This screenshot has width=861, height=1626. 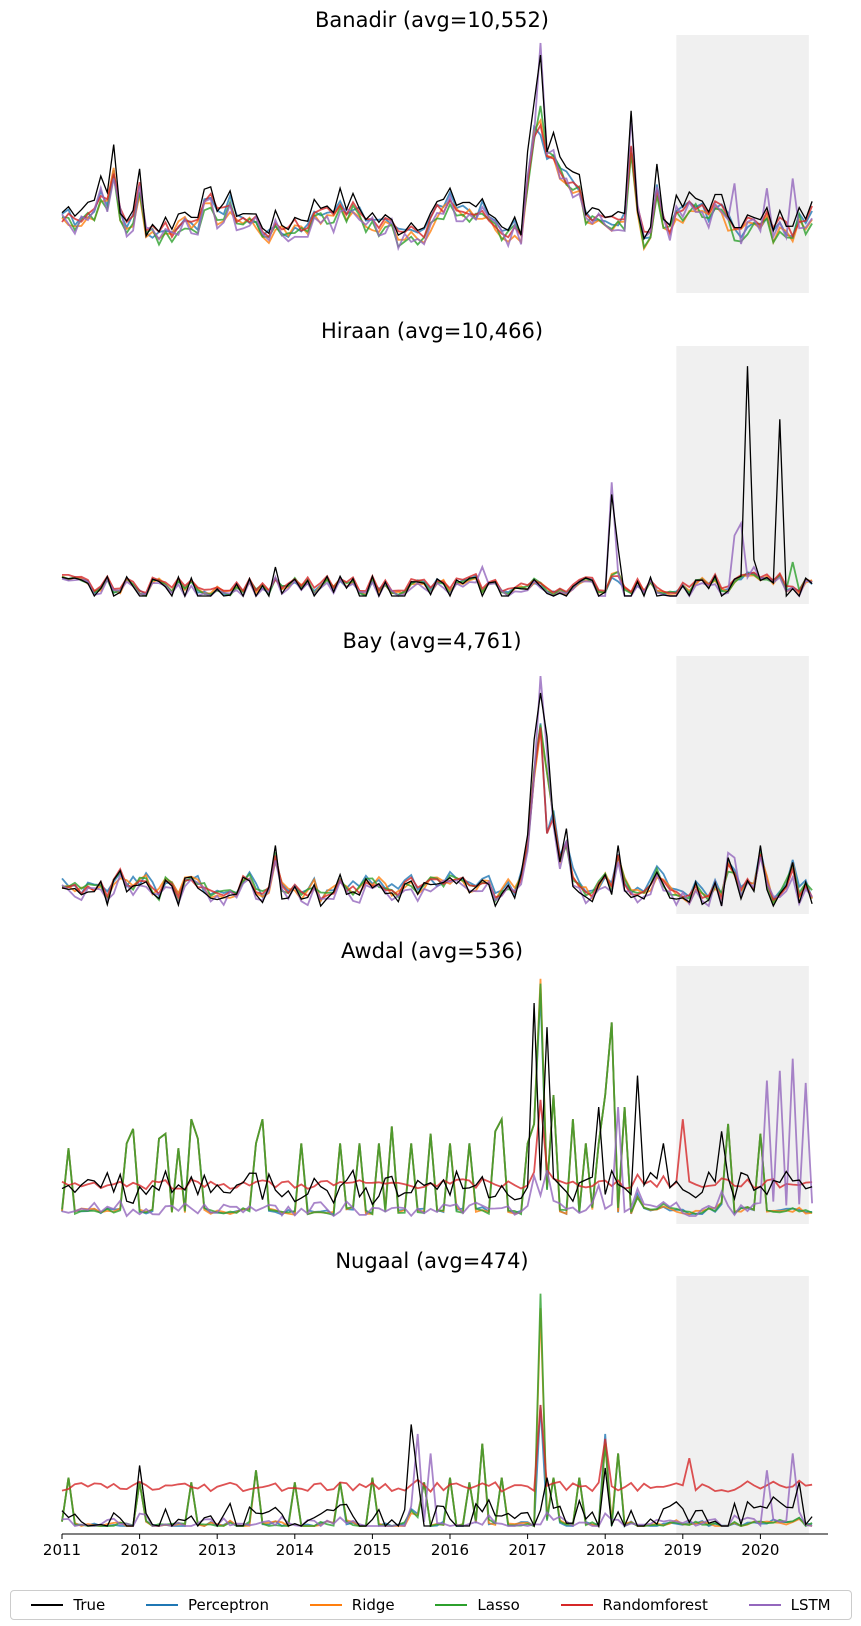 I want to click on x-tick-label: 2019, so click(x=683, y=1550).